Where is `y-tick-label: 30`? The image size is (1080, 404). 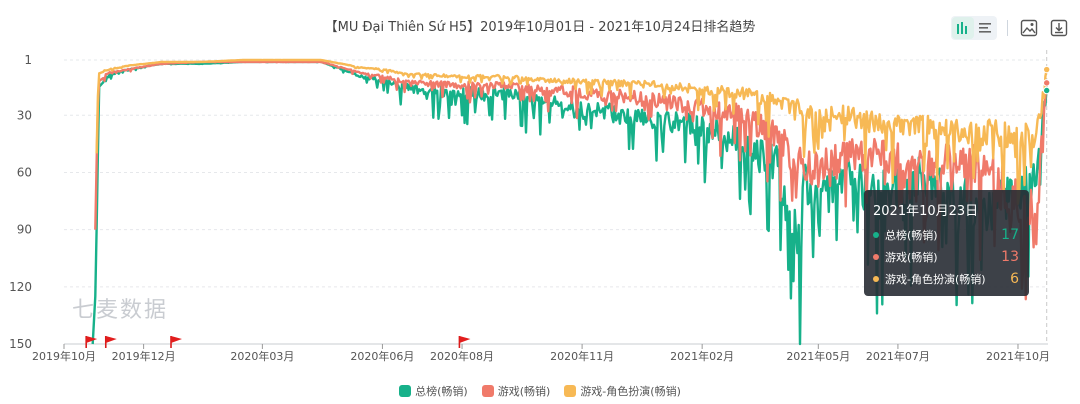 y-tick-label: 30 is located at coordinates (24, 115).